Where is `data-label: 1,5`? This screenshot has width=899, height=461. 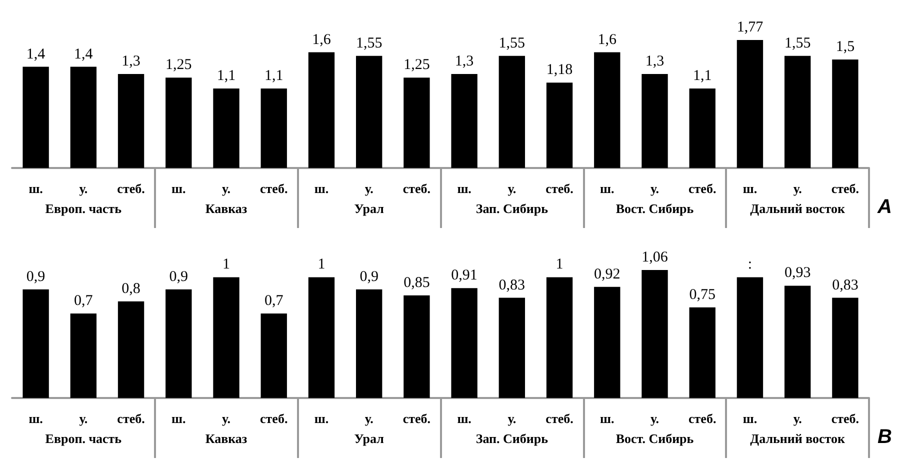
data-label: 1,5 is located at coordinates (845, 47).